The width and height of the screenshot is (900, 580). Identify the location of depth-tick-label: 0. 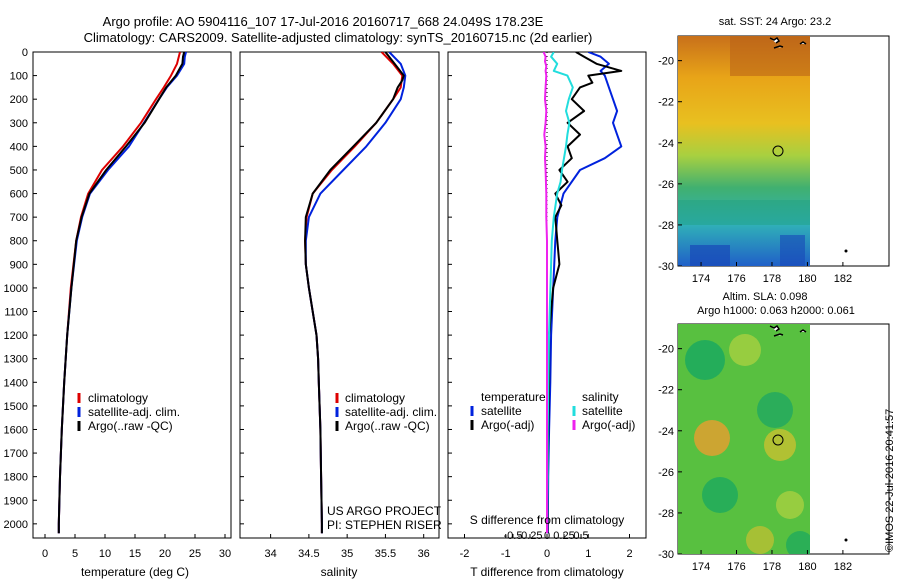
(25, 53).